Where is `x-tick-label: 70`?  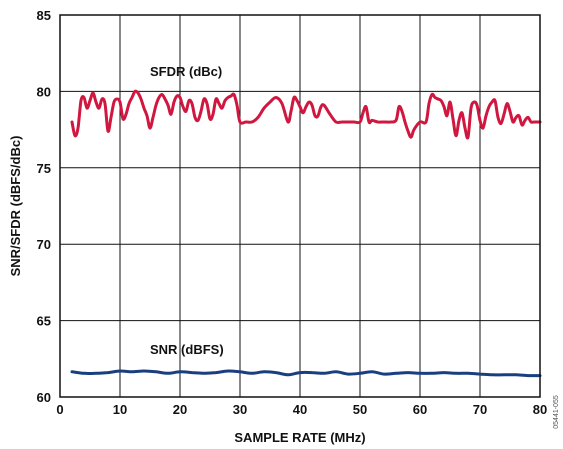 x-tick-label: 70 is located at coordinates (480, 409).